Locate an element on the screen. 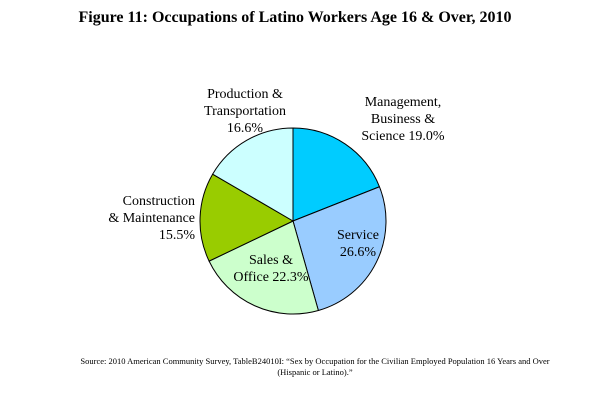 The image size is (590, 400). slice-label-service: Service 26.6% is located at coordinates (358, 244).